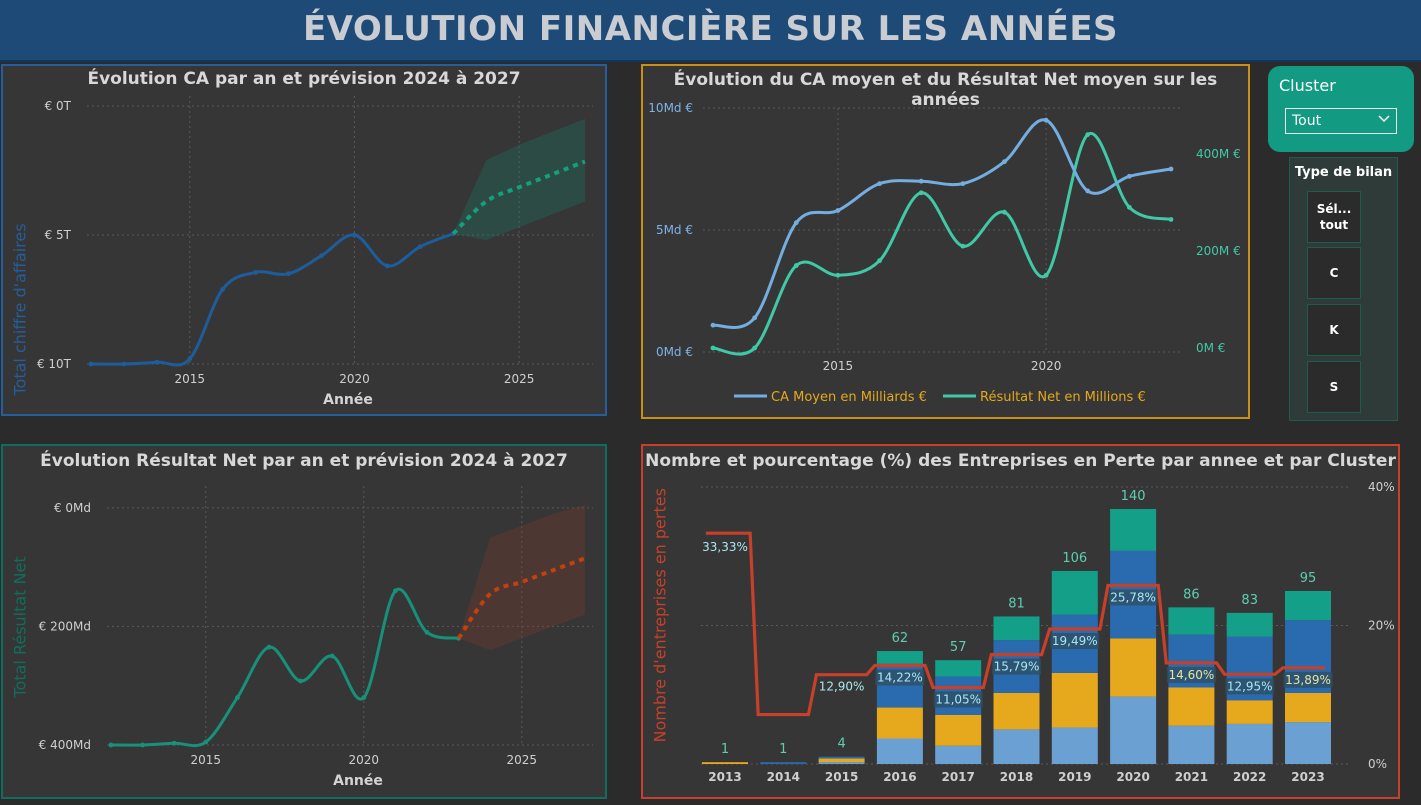 The width and height of the screenshot is (1421, 805). I want to click on pct-data-label: 12,95%, so click(1250, 686).